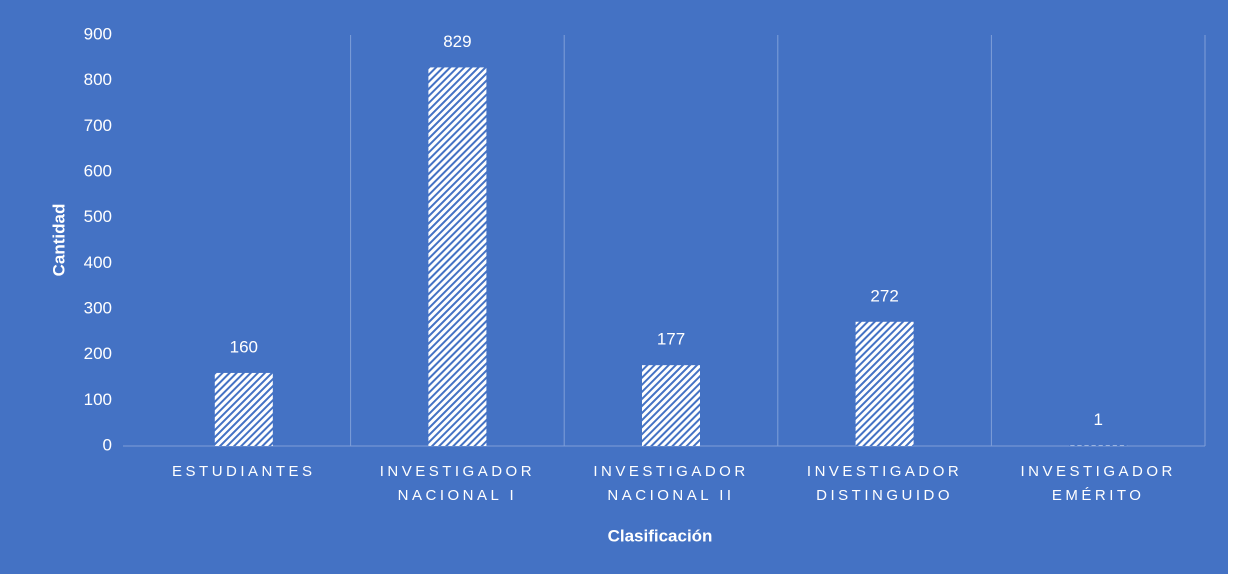 The height and width of the screenshot is (581, 1235). Describe the element at coordinates (244, 471) in the screenshot. I see `x-tick-label: ESTUDIANTES` at that location.